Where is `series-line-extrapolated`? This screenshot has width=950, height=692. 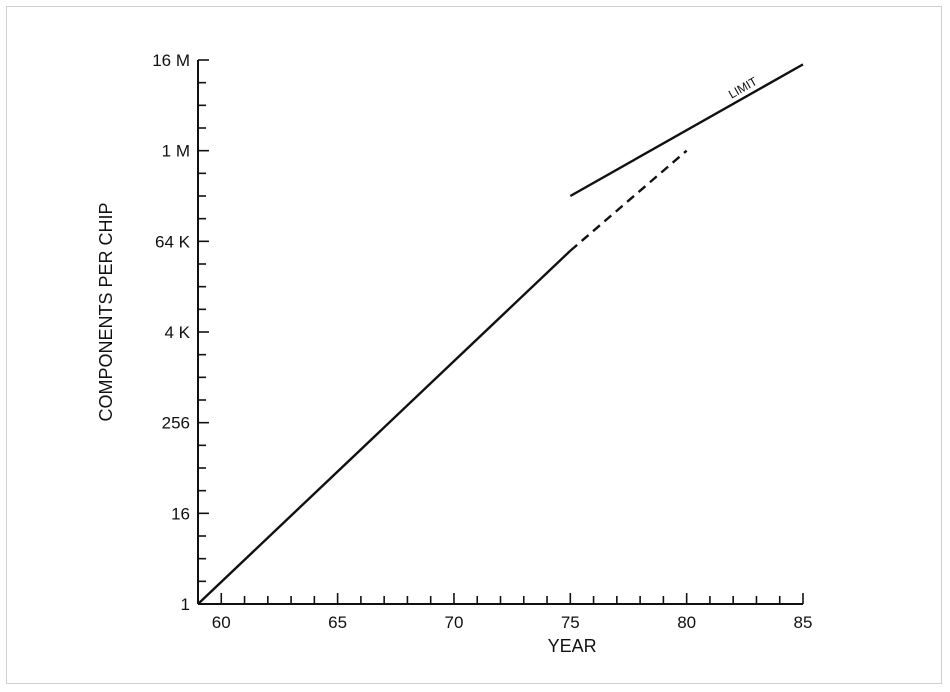 series-line-extrapolated is located at coordinates (628, 200).